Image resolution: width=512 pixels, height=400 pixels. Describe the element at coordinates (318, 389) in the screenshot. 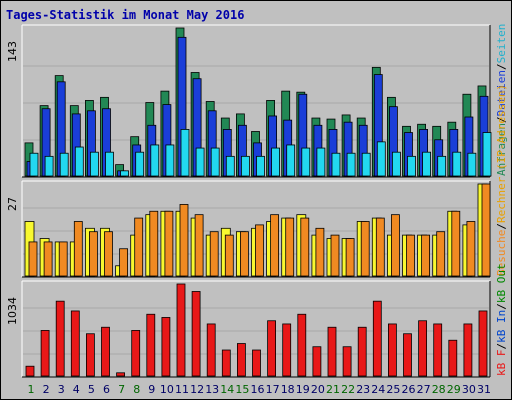

I see `day-label-20: 20` at that location.